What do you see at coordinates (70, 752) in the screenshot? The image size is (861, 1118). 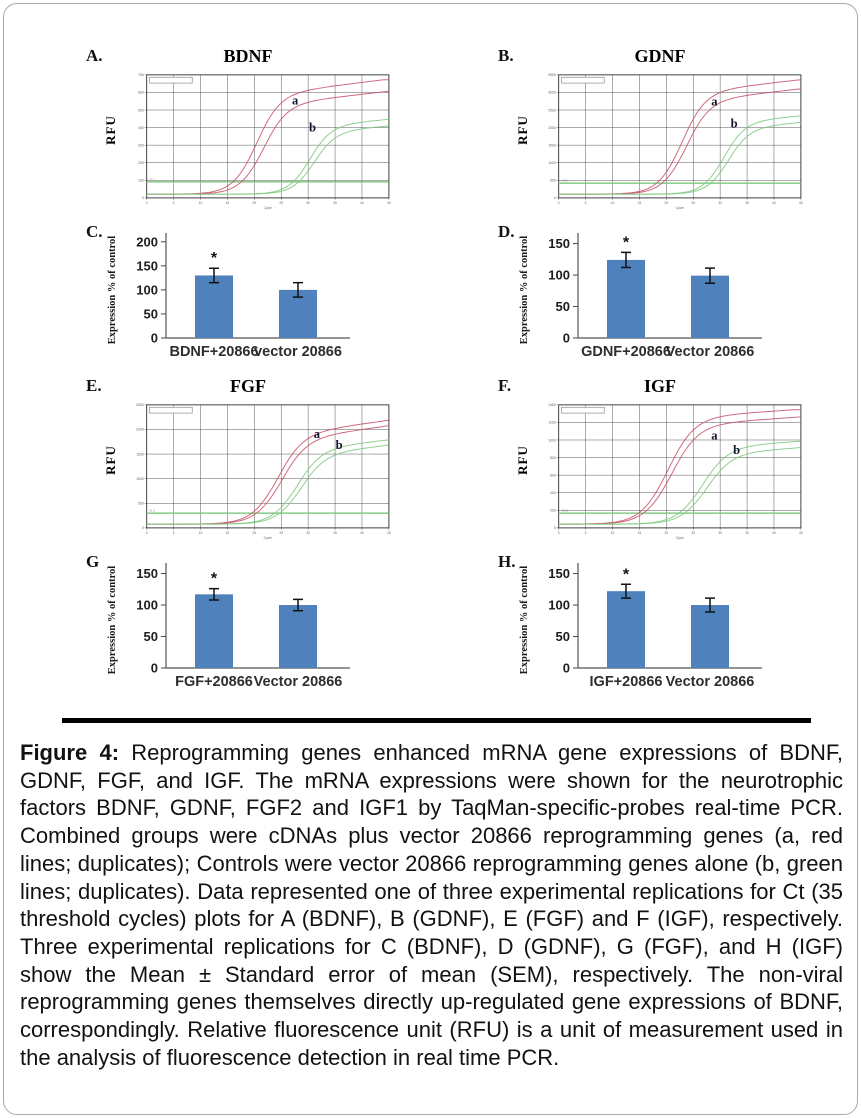 I see `figure-caption-label: Figure 4:` at bounding box center [70, 752].